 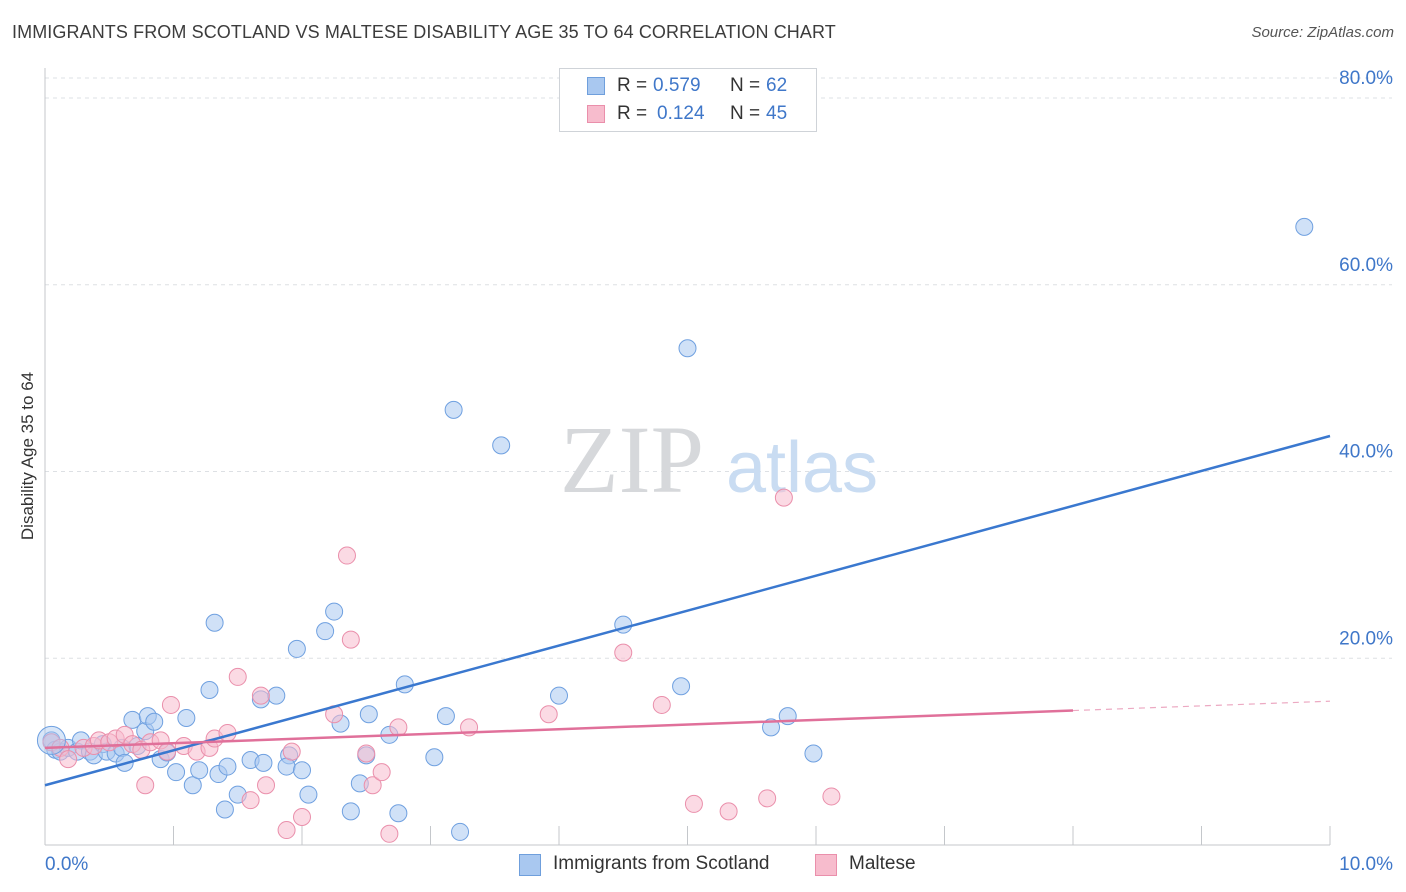 What do you see at coordinates (882, 863) in the screenshot?
I see `bottom-legend-label: Maltese` at bounding box center [882, 863].